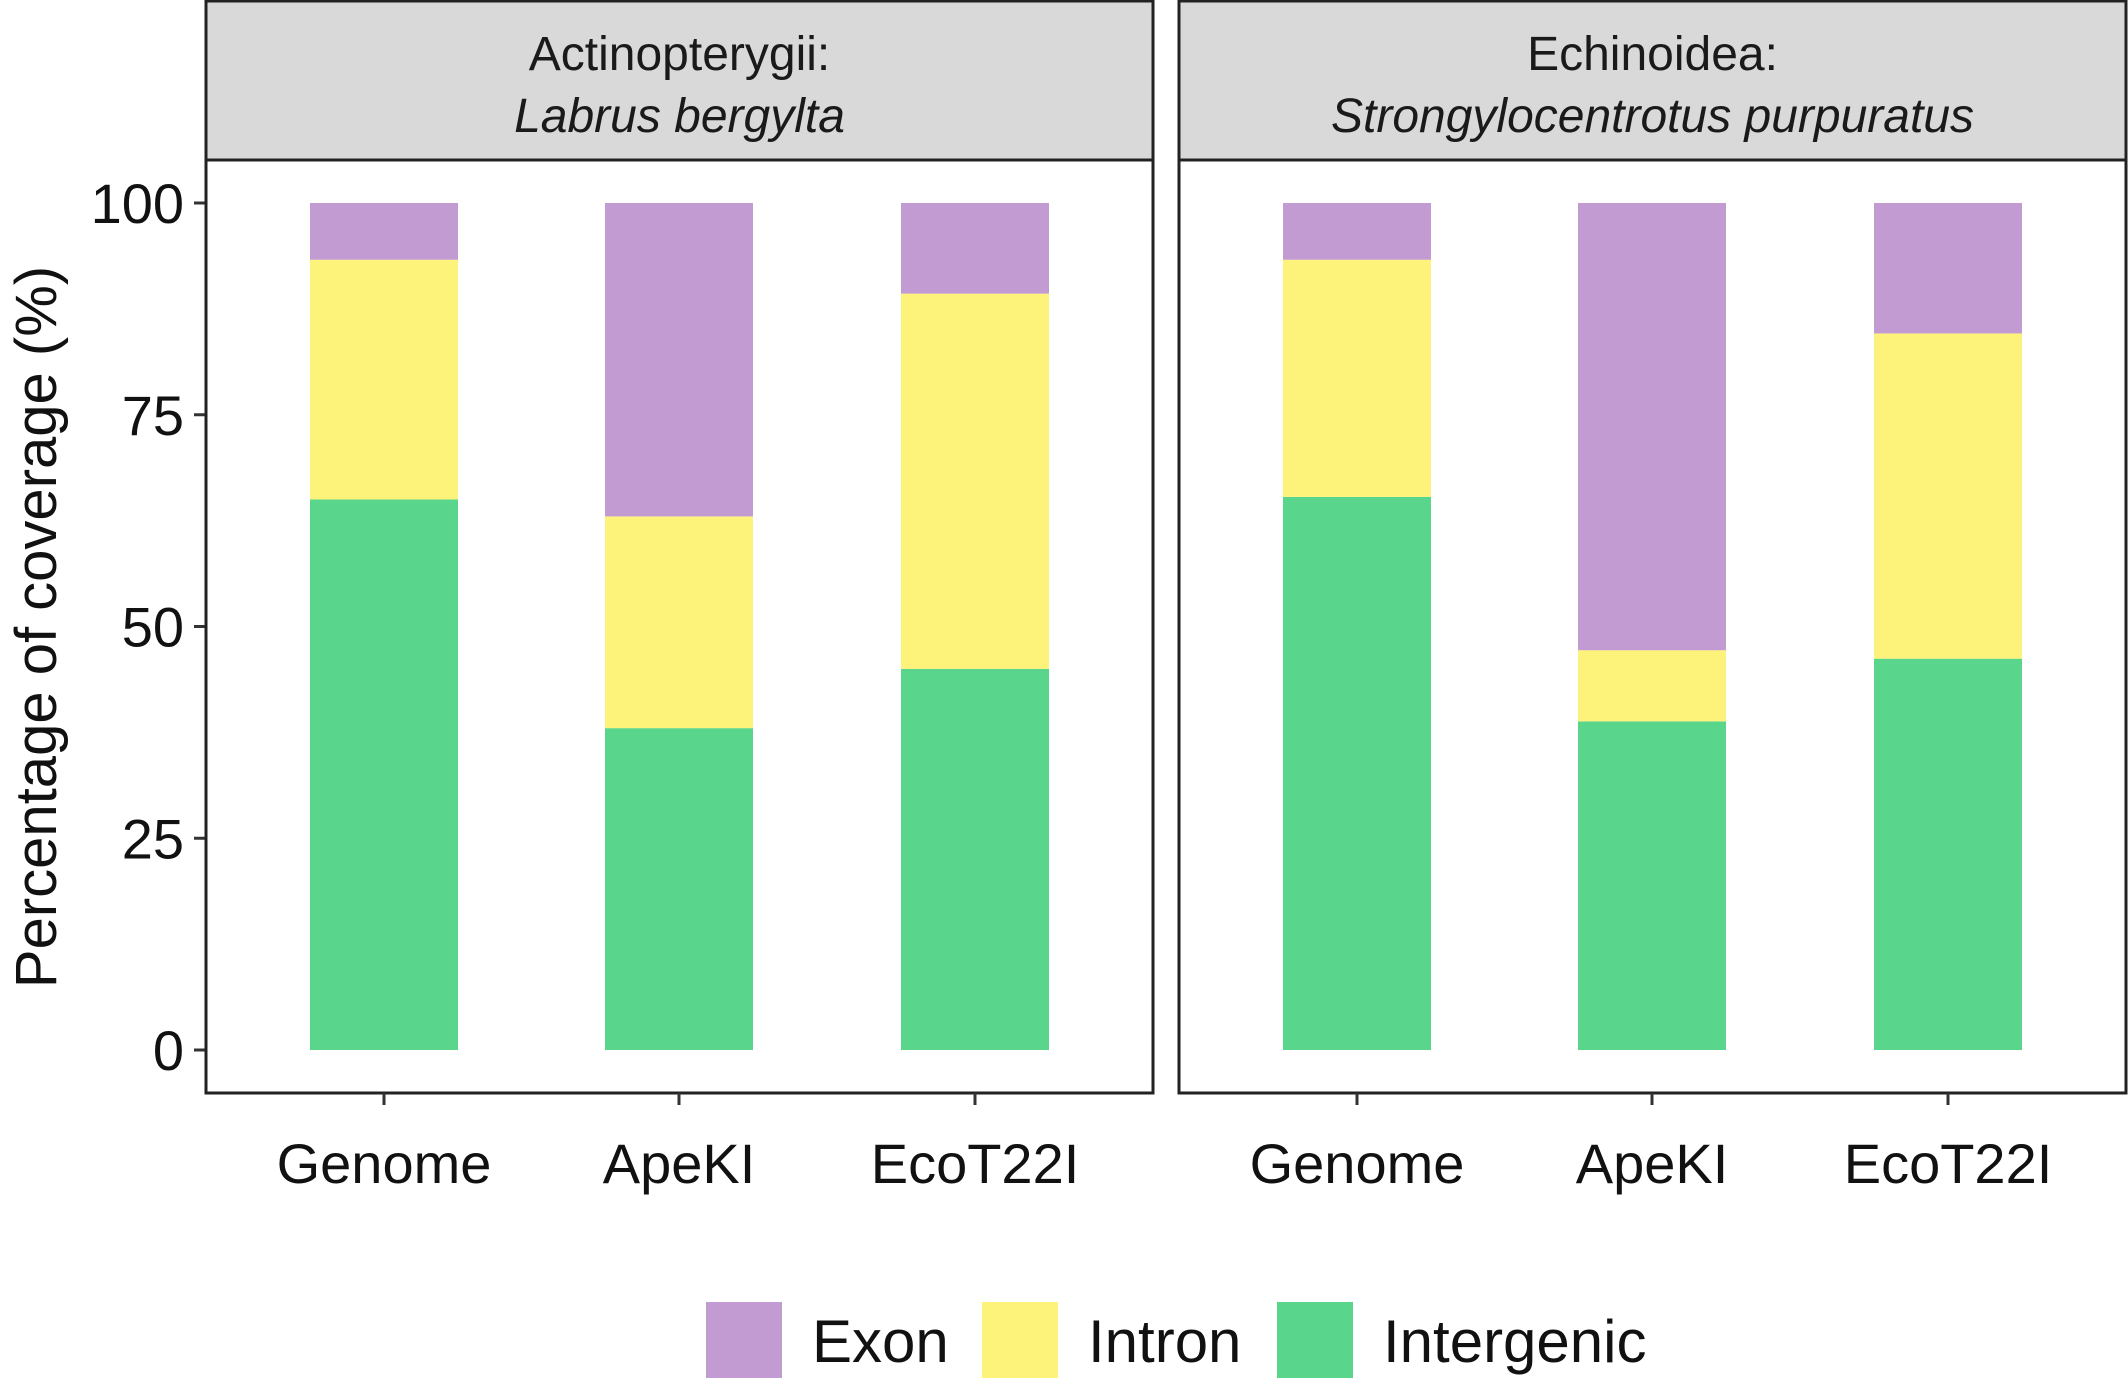 The height and width of the screenshot is (1391, 2128). I want to click on legend-label: Intron, so click(1164, 1341).